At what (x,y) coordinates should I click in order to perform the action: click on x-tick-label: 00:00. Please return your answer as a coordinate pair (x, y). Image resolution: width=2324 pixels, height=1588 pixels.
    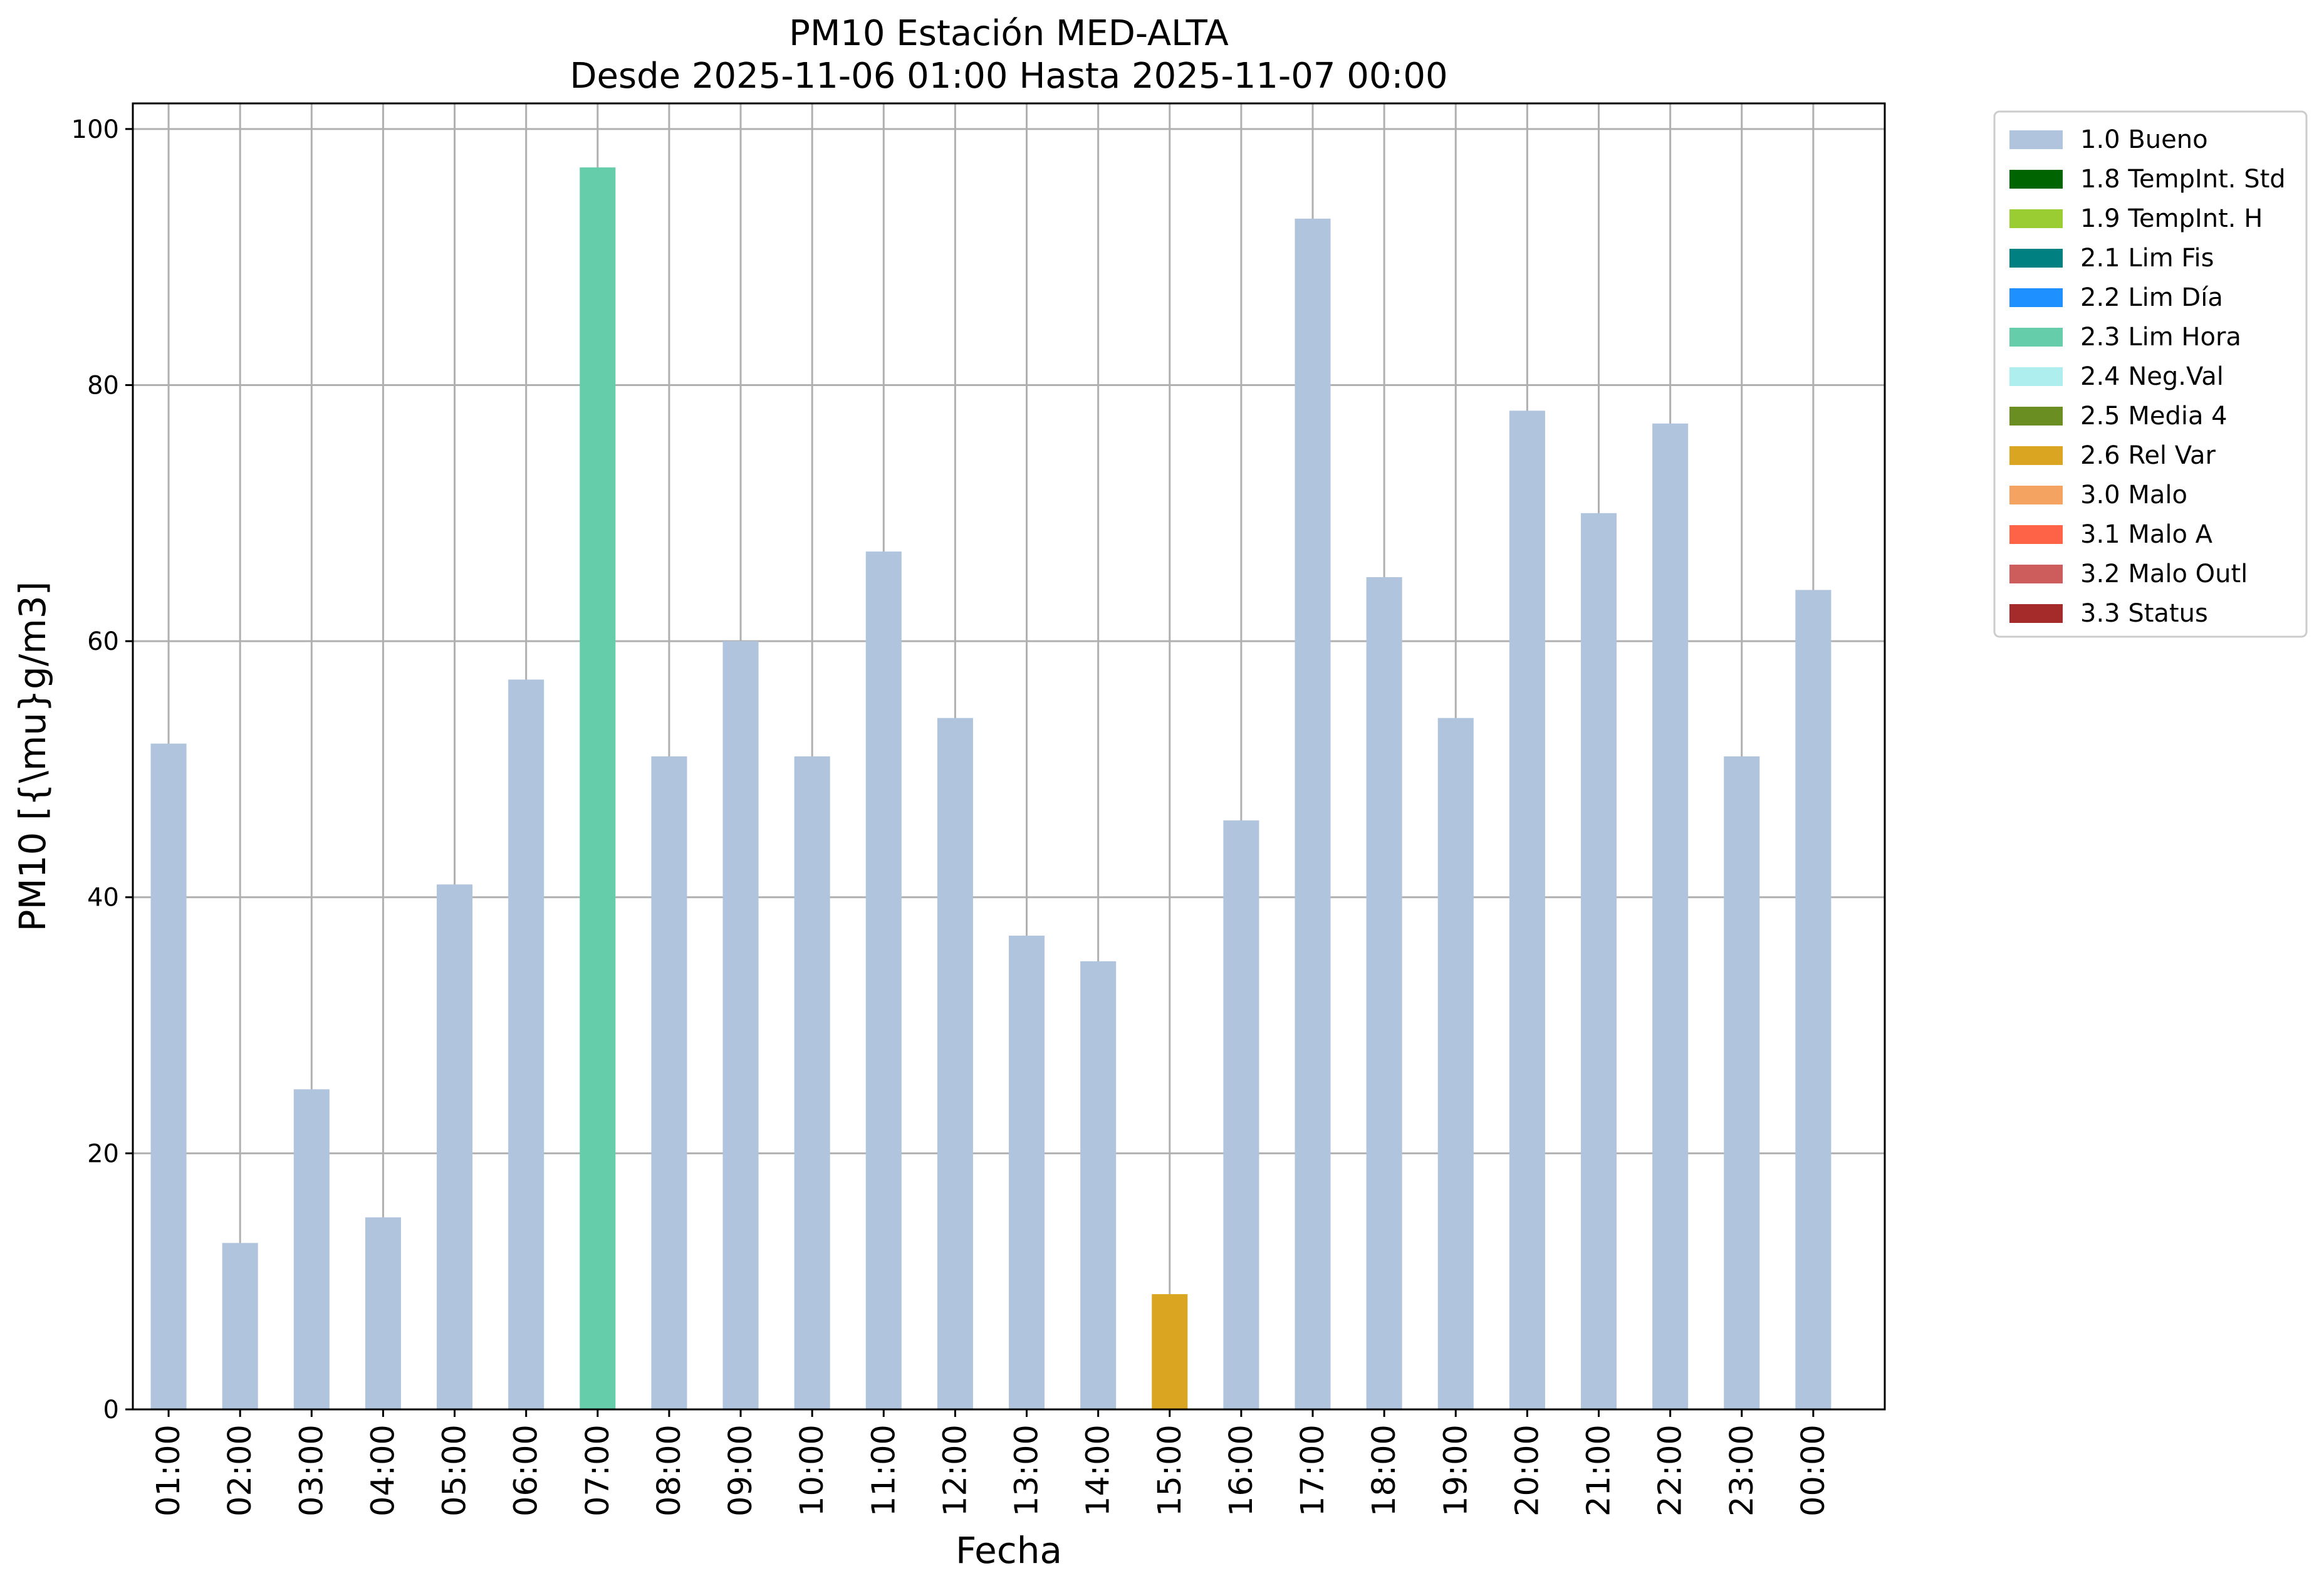
    Looking at the image, I should click on (1813, 1471).